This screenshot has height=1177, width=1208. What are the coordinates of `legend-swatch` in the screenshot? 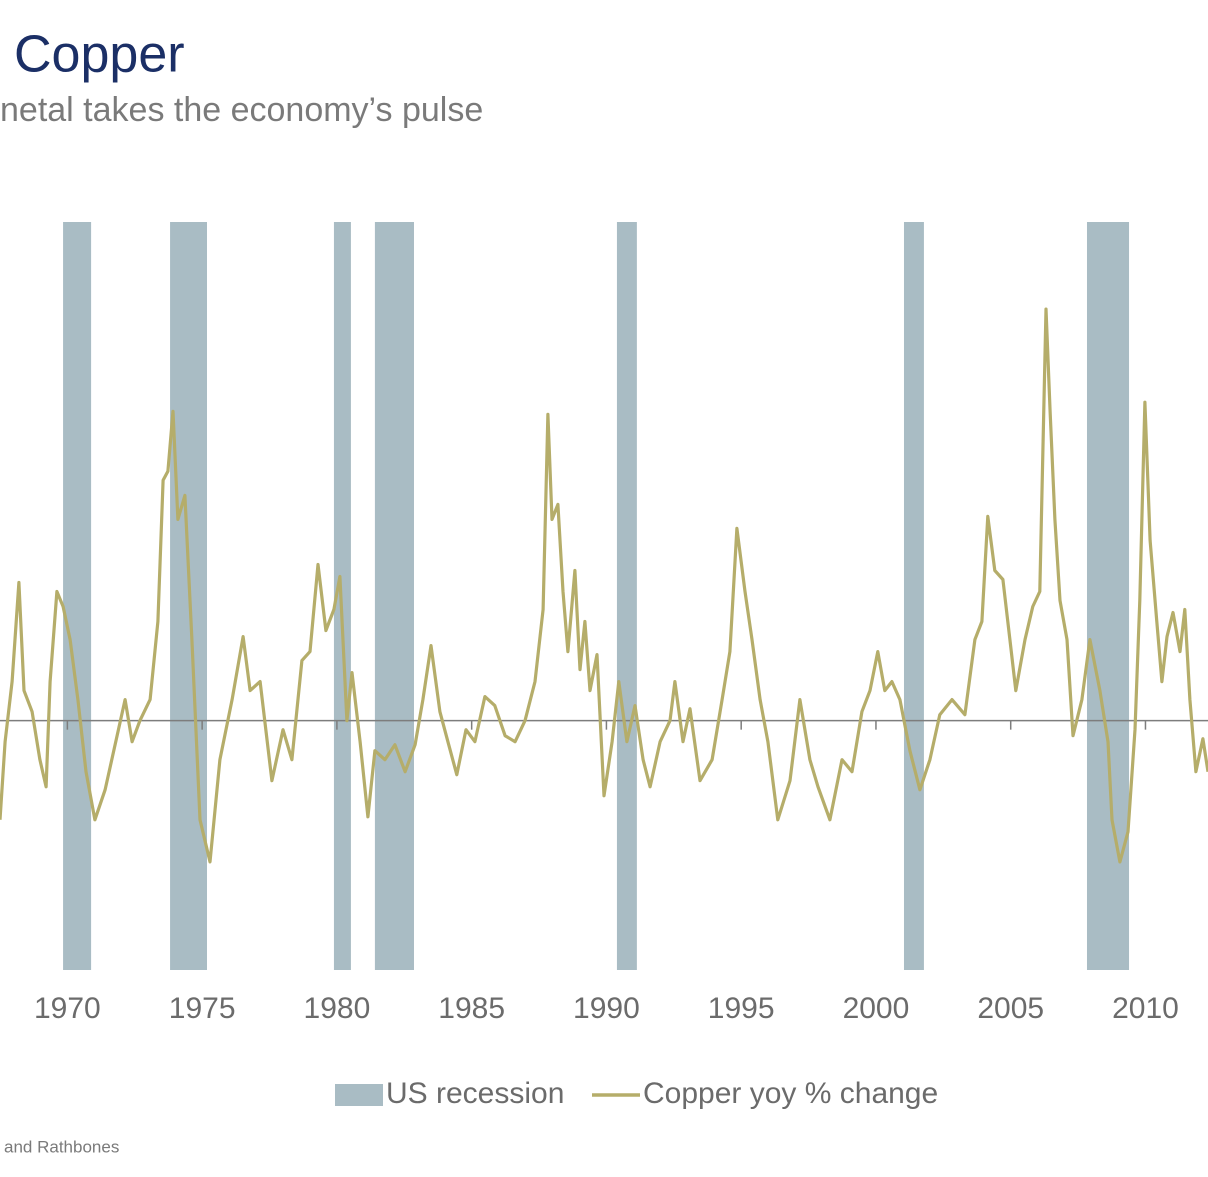 It's located at (359, 1095).